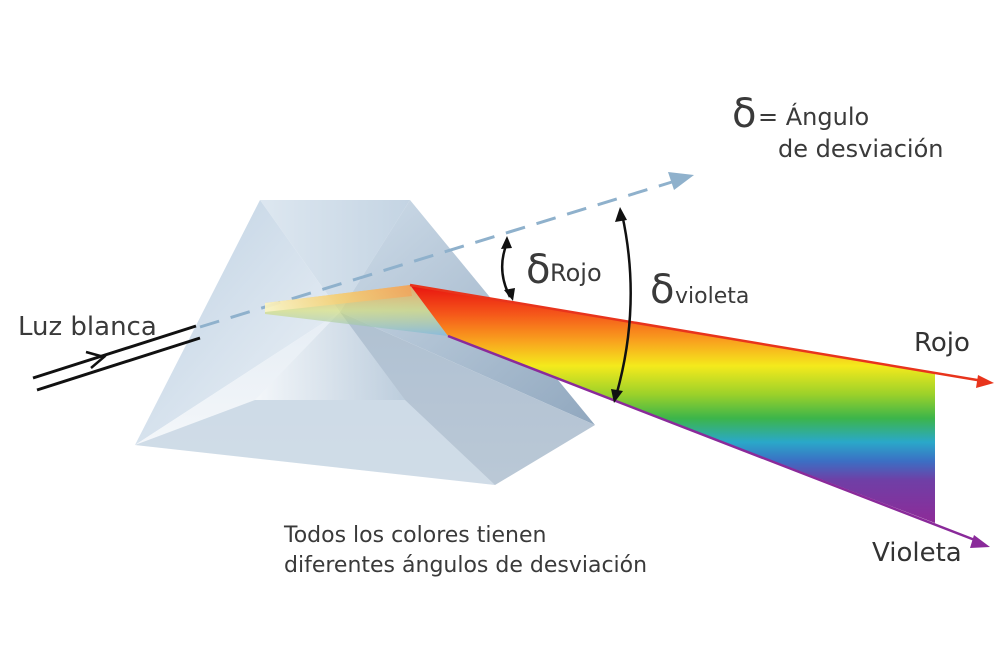 This screenshot has height=667, width=1000. What do you see at coordinates (506, 242) in the screenshot?
I see `arc-red-top-arrow-icon` at bounding box center [506, 242].